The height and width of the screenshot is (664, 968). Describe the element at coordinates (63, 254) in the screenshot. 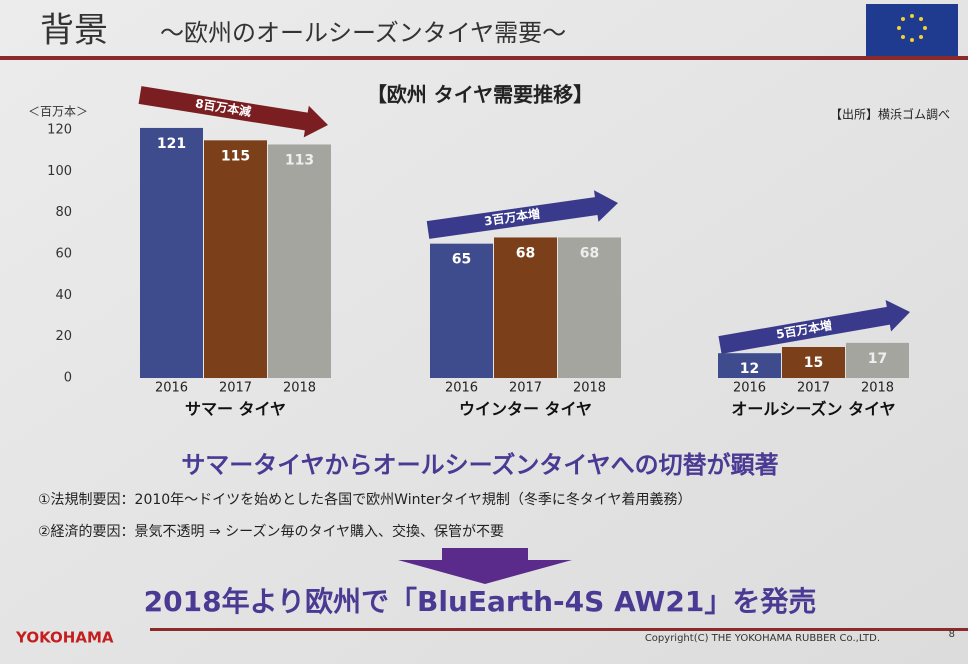

I see `y-tick-label: 60` at that location.